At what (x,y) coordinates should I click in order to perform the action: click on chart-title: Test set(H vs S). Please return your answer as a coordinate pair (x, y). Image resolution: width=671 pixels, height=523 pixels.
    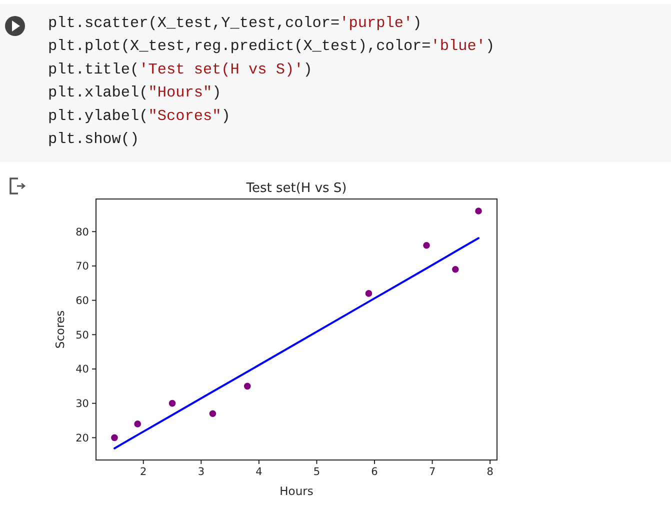
    Looking at the image, I should click on (296, 188).